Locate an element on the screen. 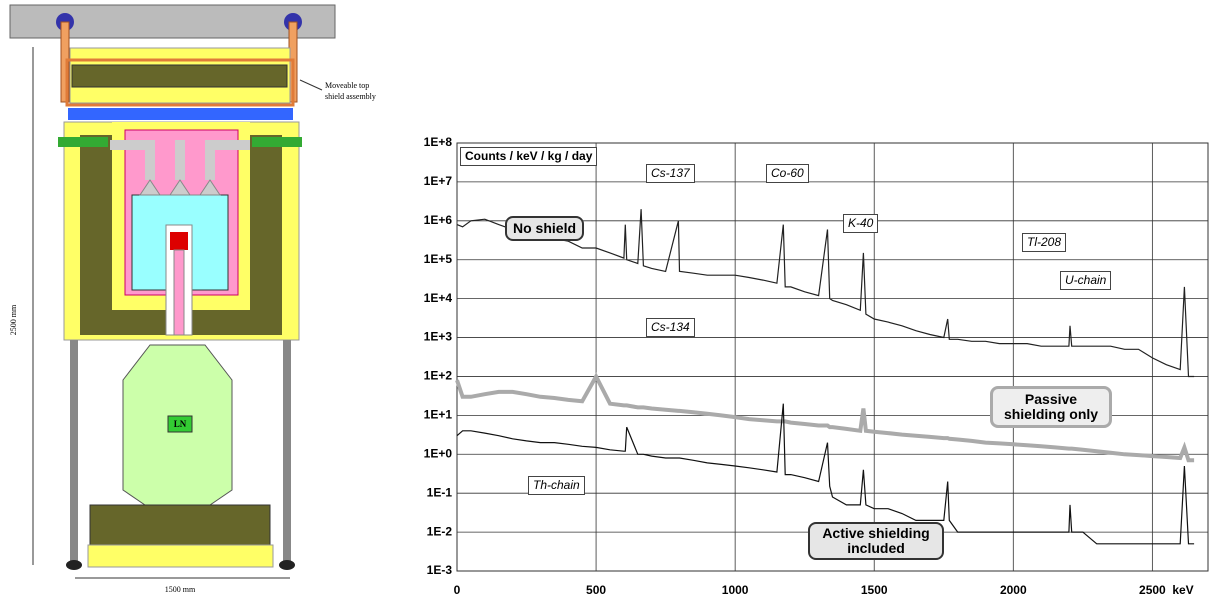 The width and height of the screenshot is (1211, 603). height-label: 2500 mm is located at coordinates (13, 319).